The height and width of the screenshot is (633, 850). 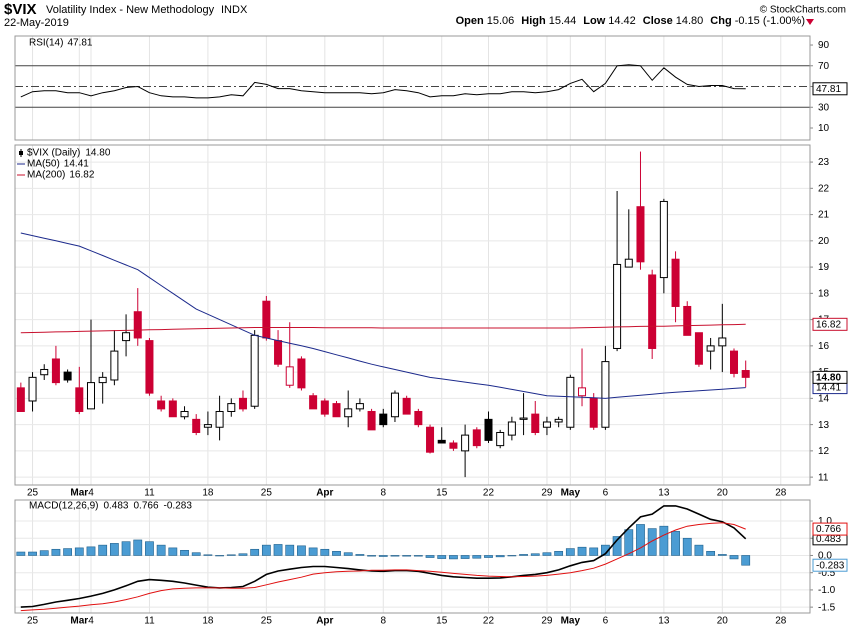 I want to click on legend-label: $VIX (Daily), so click(x=53, y=153).